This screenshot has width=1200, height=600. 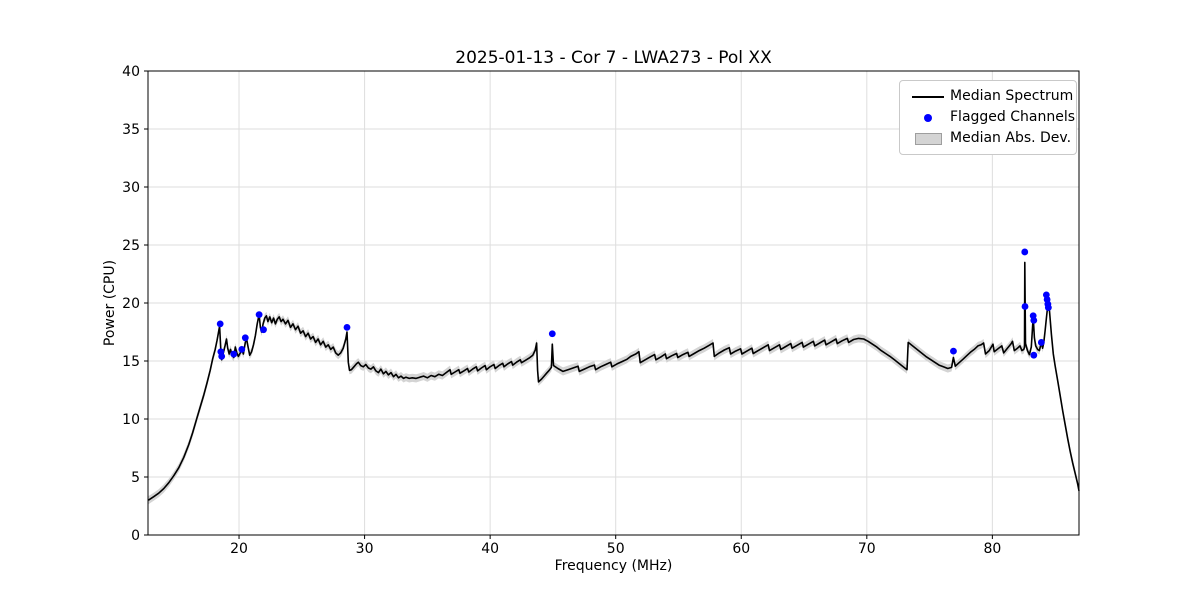 I want to click on legend-line-marker, so click(x=928, y=96).